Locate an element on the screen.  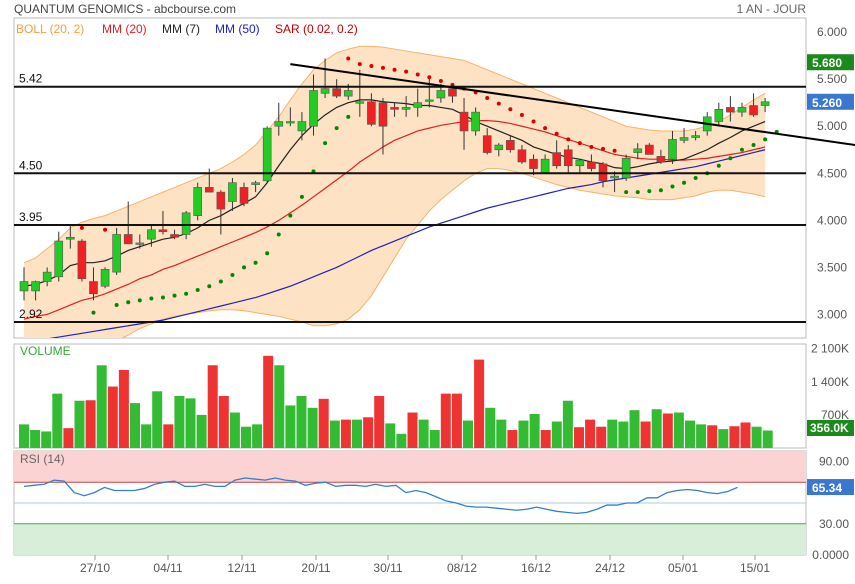
x-tick-label: 12/11 is located at coordinates (241, 568).